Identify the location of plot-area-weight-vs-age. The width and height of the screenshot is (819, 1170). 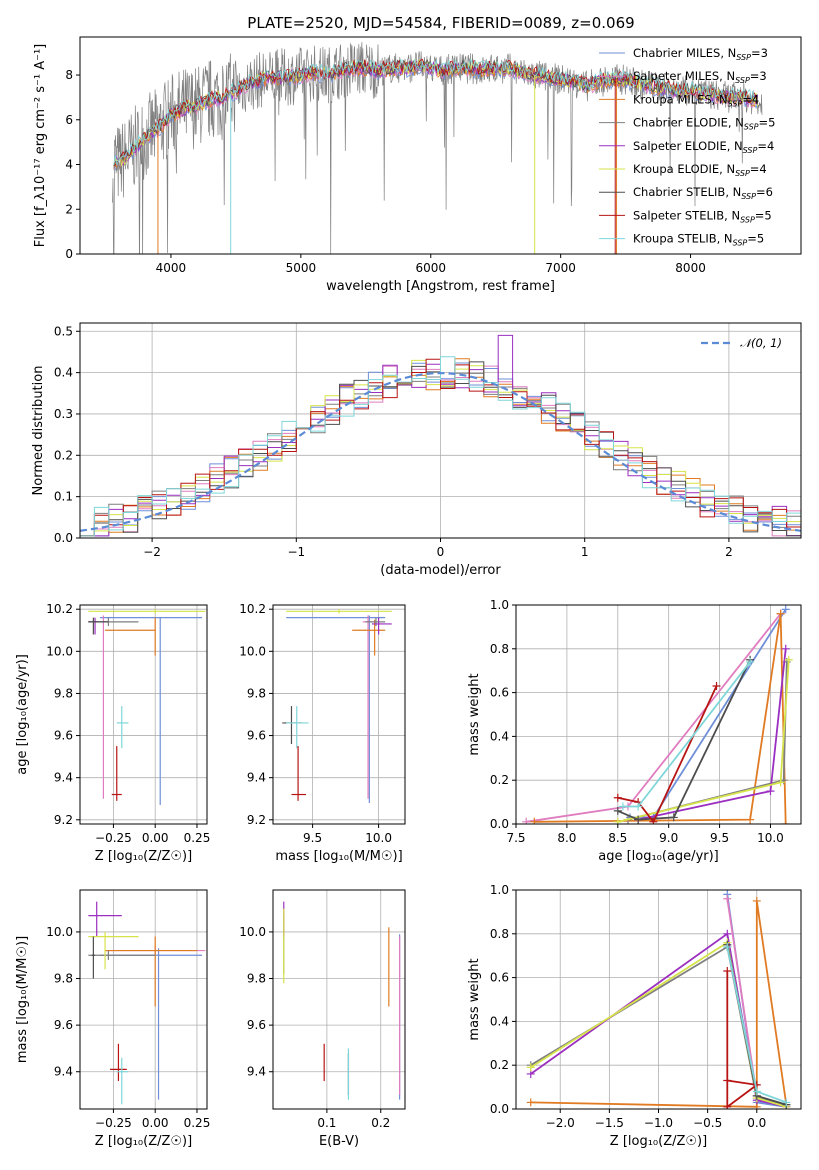
(657, 714).